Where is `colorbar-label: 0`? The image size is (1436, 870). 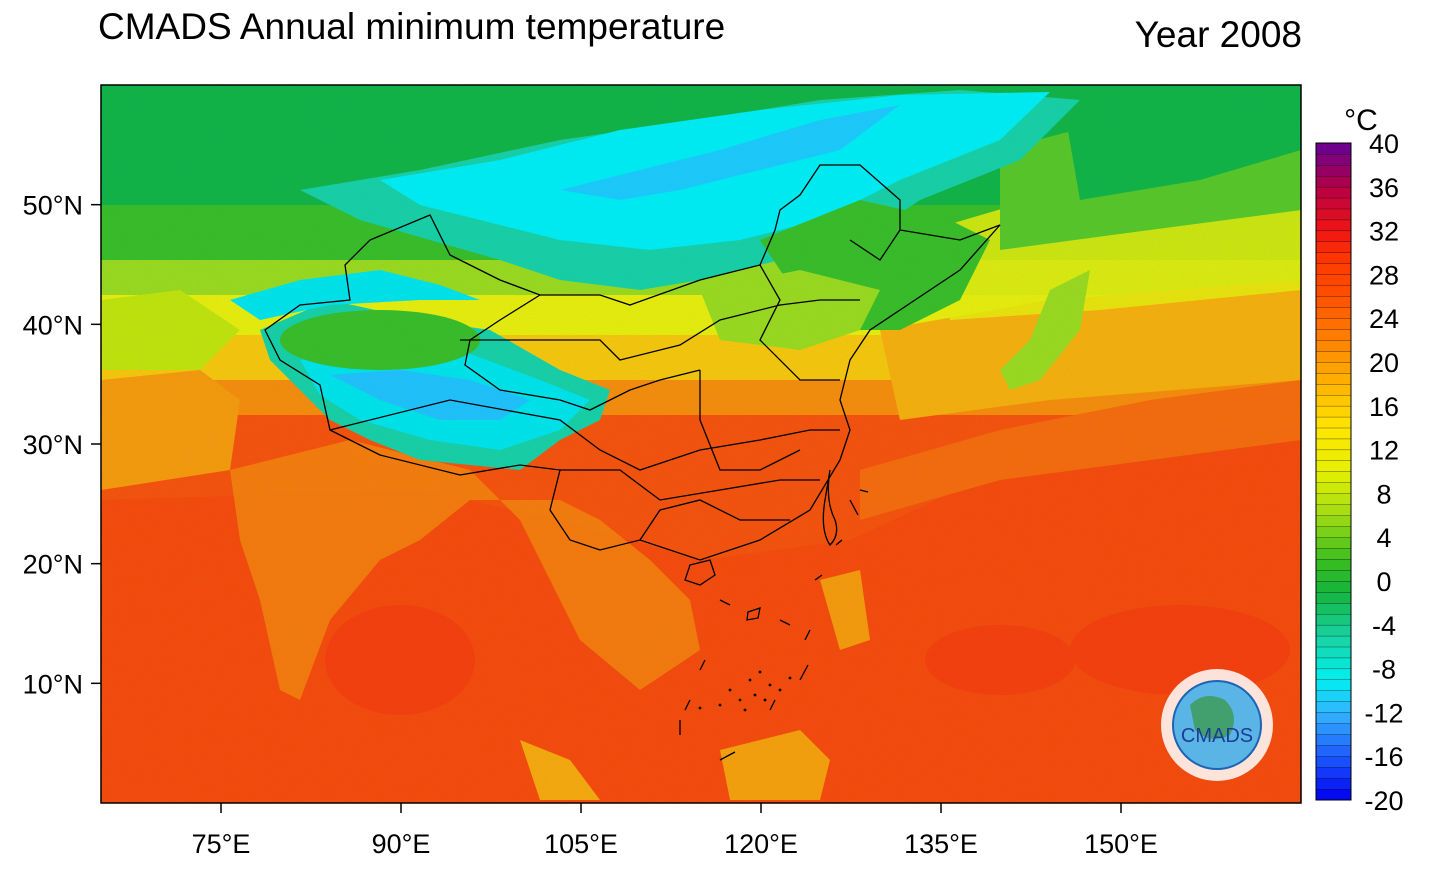 colorbar-label: 0 is located at coordinates (1383, 582).